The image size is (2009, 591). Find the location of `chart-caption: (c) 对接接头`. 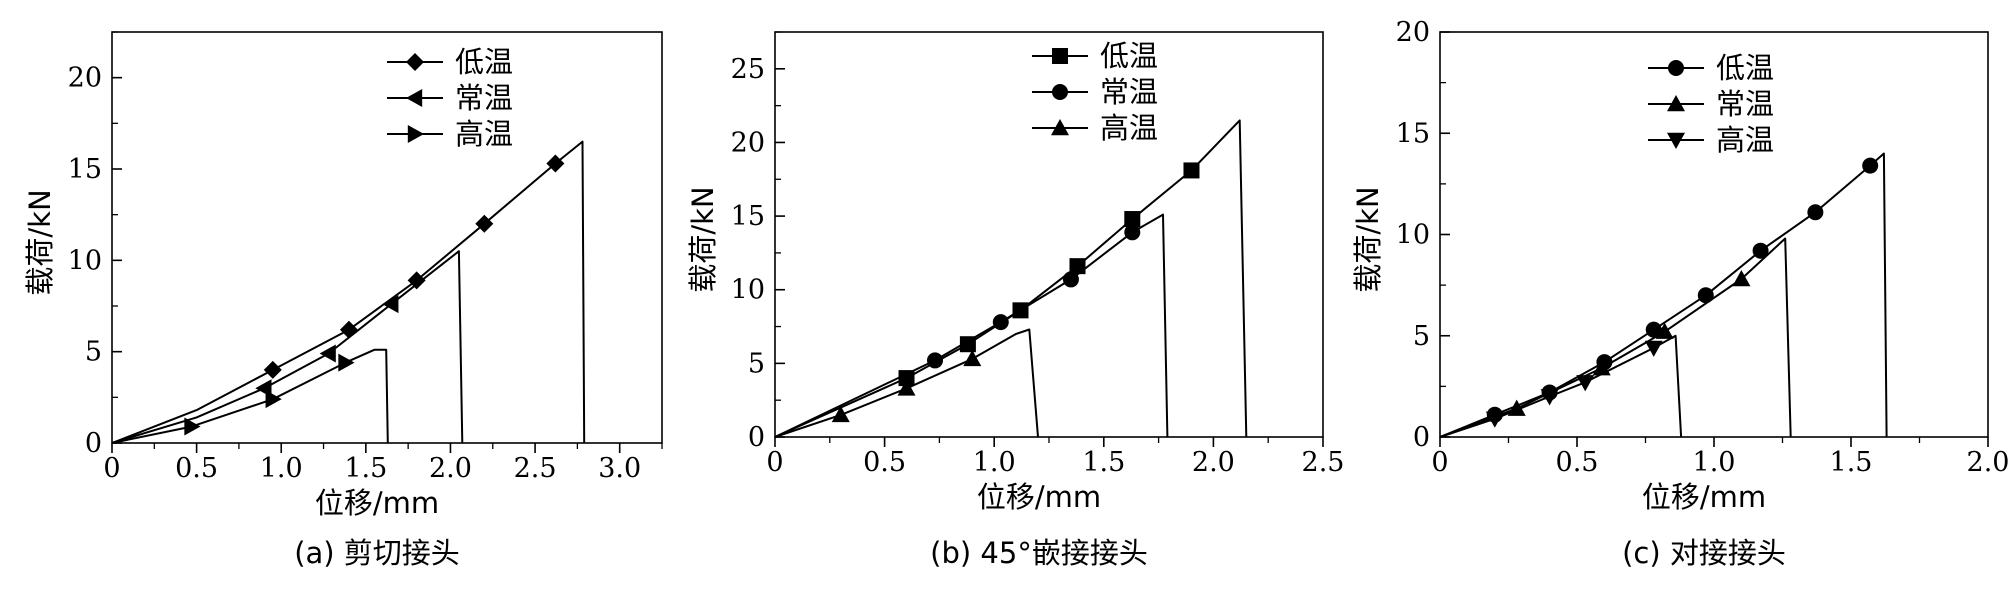

chart-caption: (c) 对接接头 is located at coordinates (1704, 553).